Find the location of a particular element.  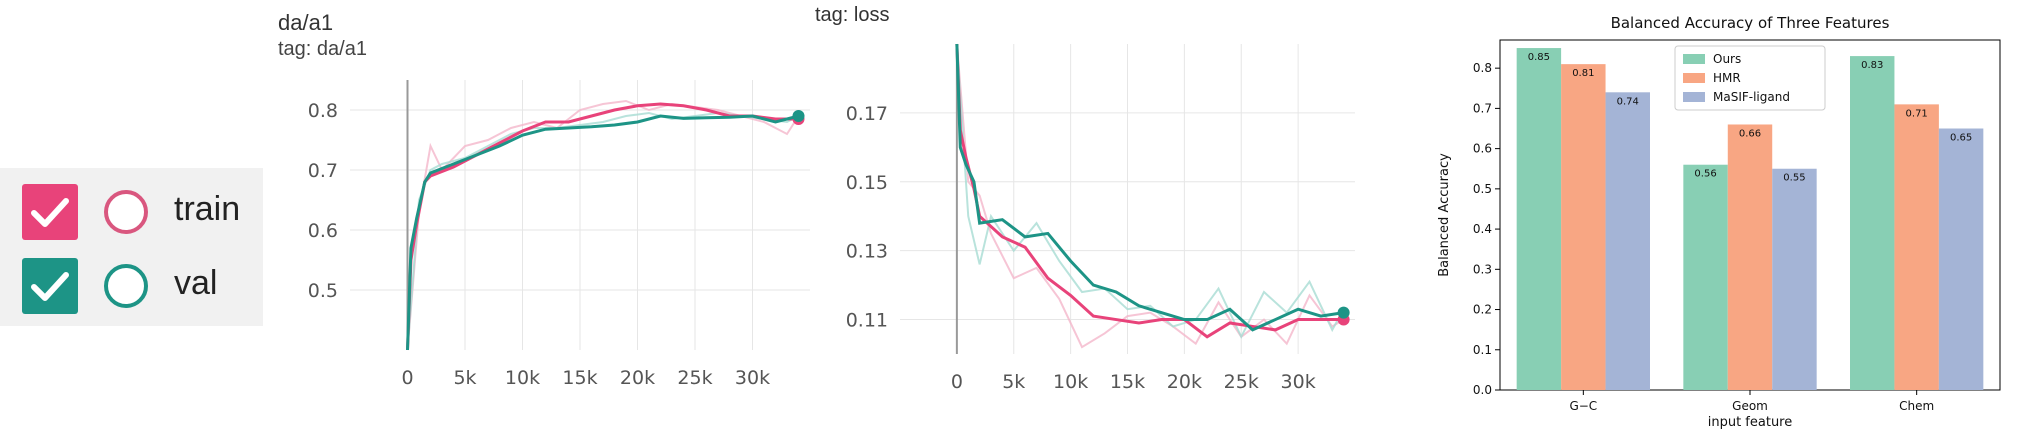

chart3-legend-label: MaSIF-ligand is located at coordinates (1751, 97).